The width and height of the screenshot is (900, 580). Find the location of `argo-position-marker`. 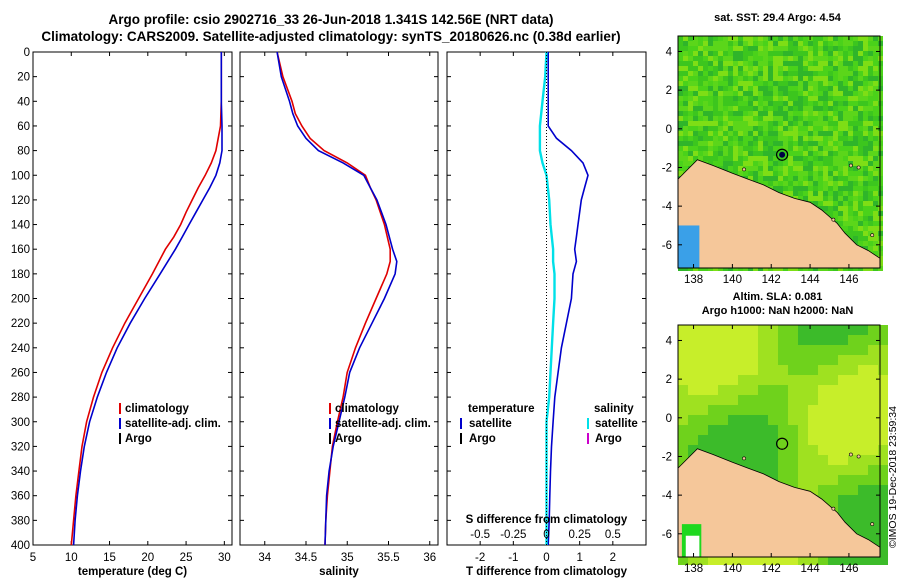

argo-position-marker is located at coordinates (782, 443).